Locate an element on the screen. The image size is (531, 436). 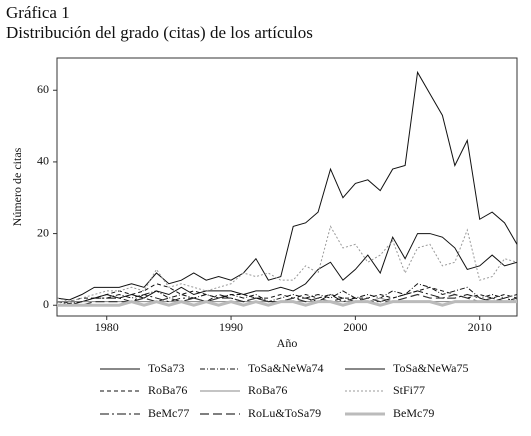
x-axis-label: Año is located at coordinates (287, 343).